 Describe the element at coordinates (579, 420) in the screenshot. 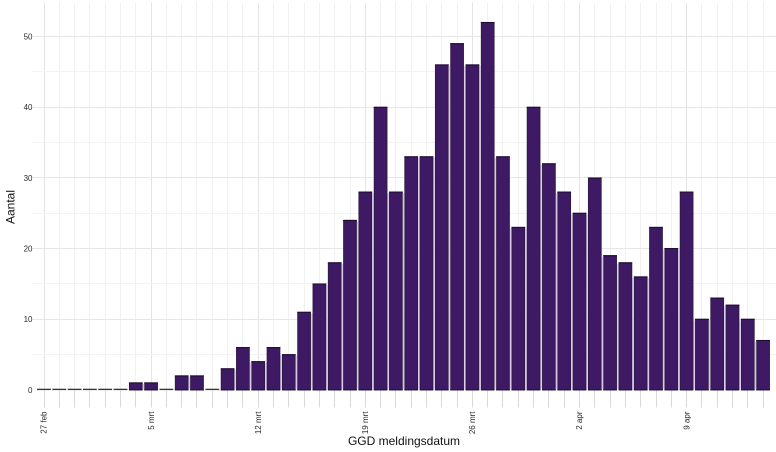

I see `svg-text: 2 apr` at that location.